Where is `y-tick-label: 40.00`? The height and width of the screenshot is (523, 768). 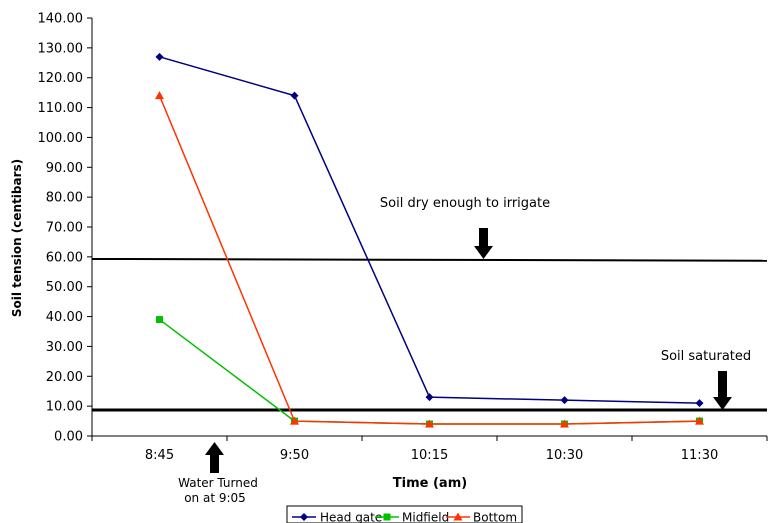
y-tick-label: 40.00 is located at coordinates (64, 317).